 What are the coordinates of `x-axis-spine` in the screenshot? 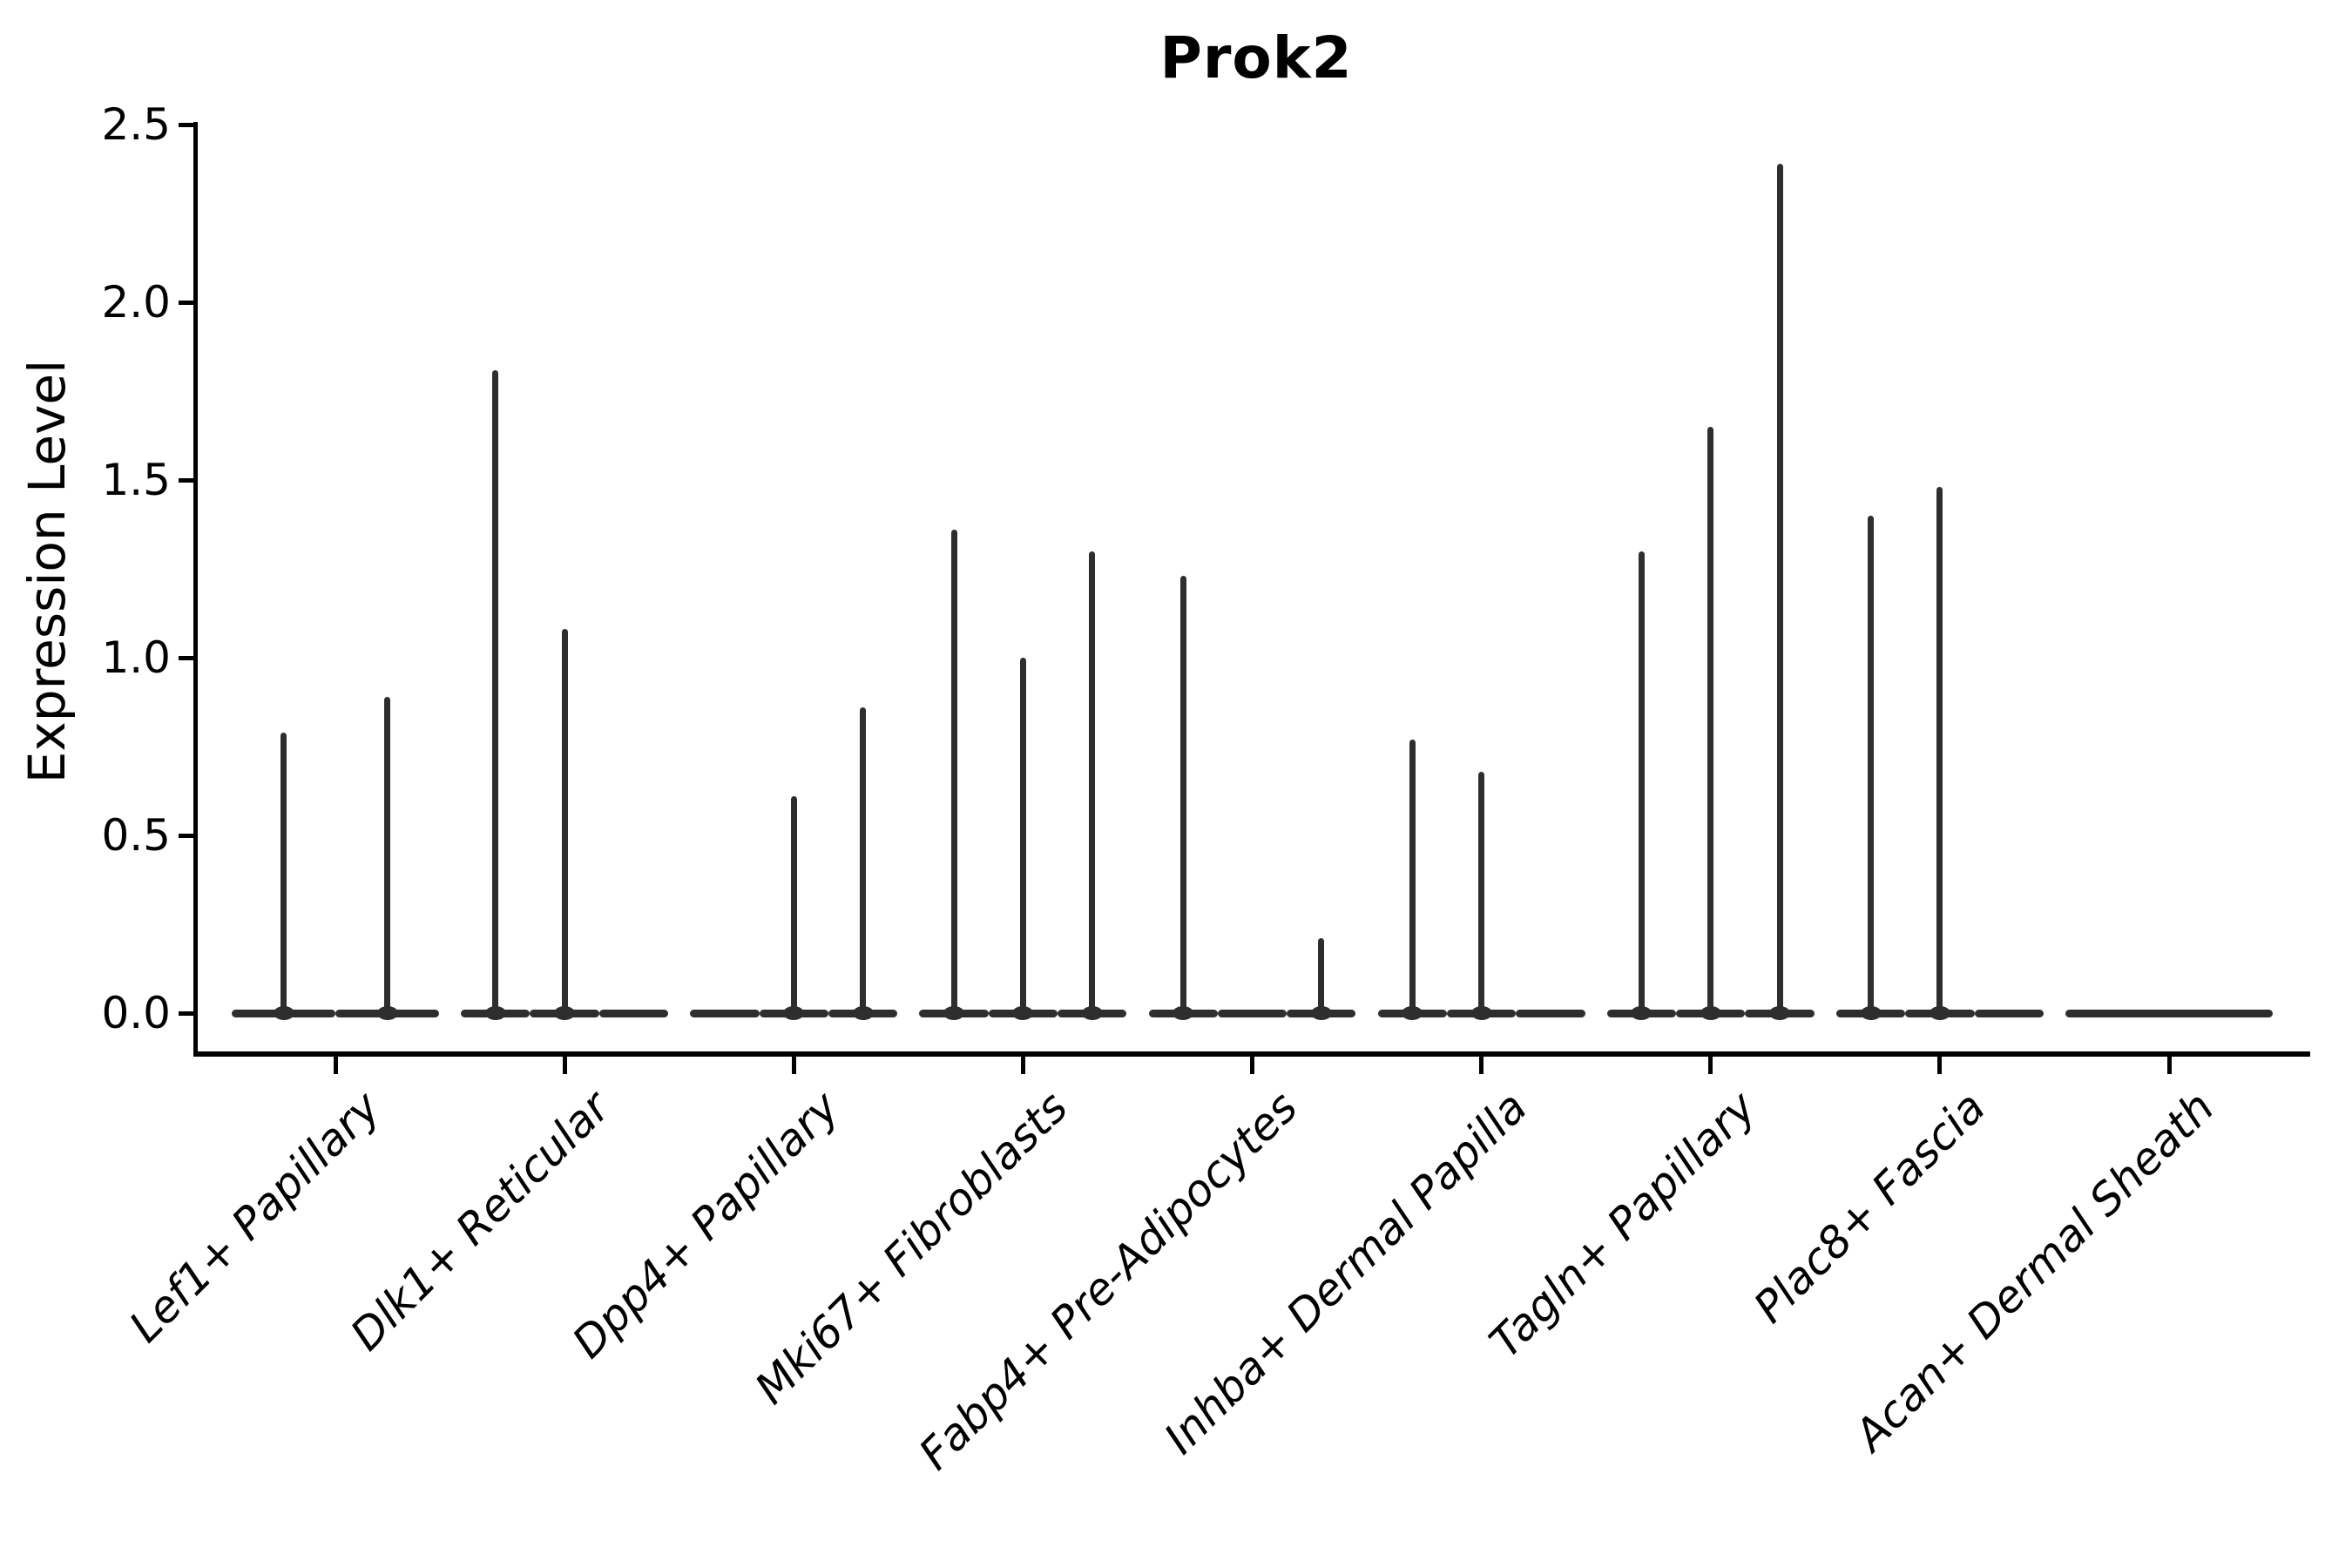 It's located at (1251, 1054).